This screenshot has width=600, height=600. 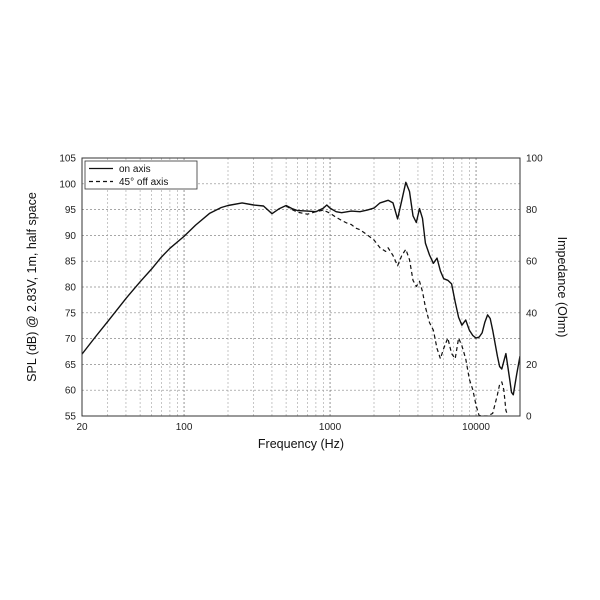 I want to click on y2-tick-label: 20, so click(x=532, y=365).